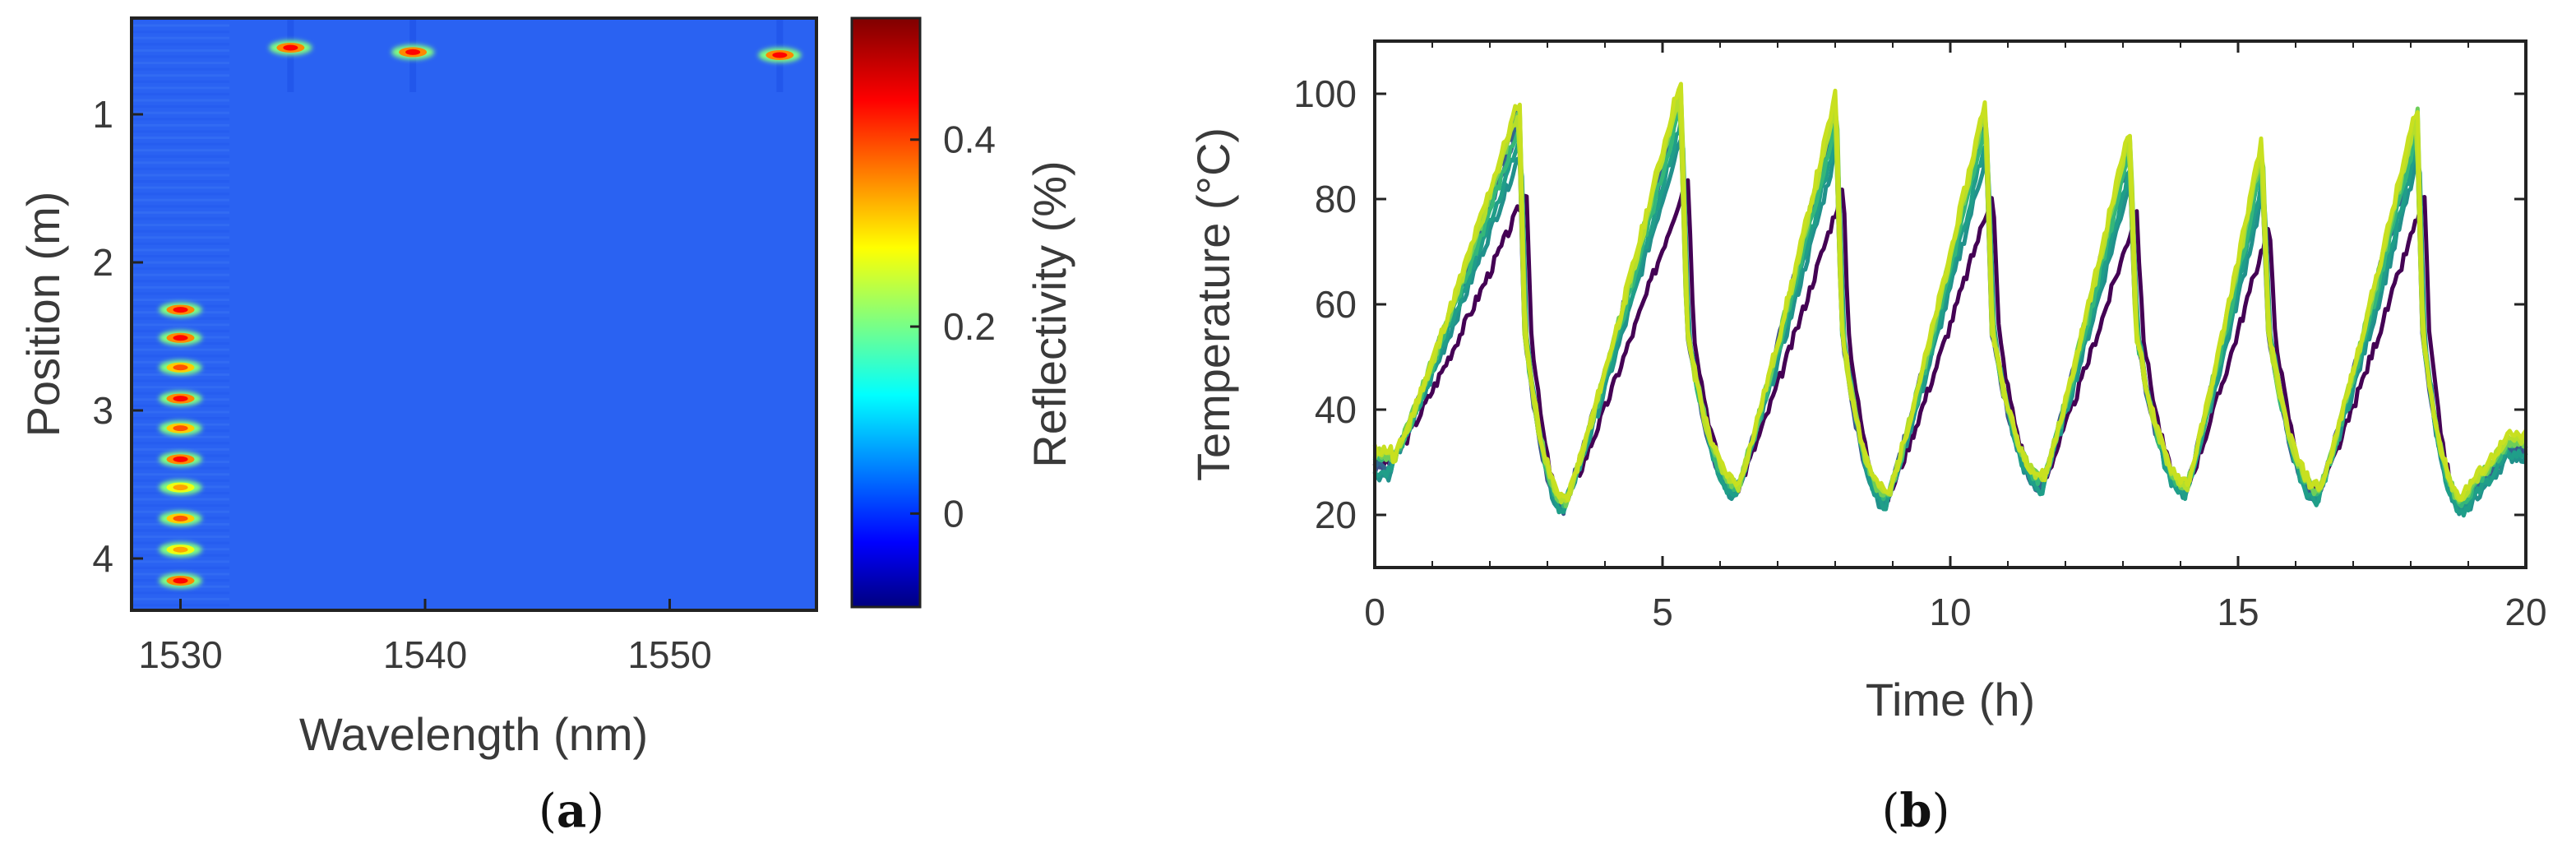  What do you see at coordinates (1336, 304) in the screenshot?
I see `y-tick-label: 60` at bounding box center [1336, 304].